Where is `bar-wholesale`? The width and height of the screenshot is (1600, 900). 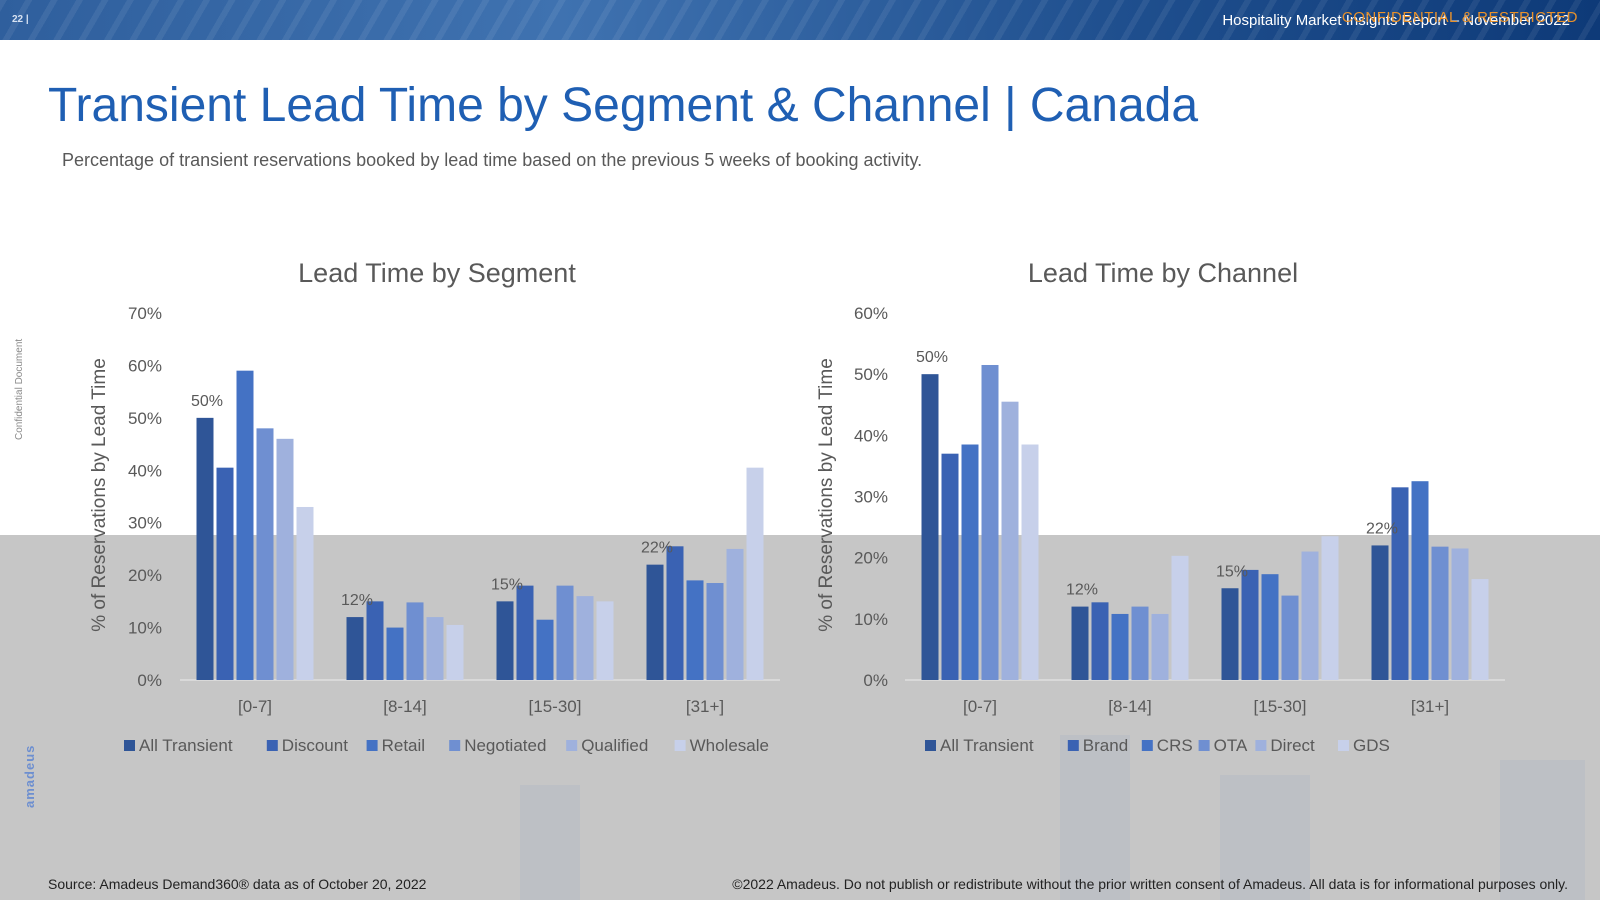 bar-wholesale is located at coordinates (455, 652).